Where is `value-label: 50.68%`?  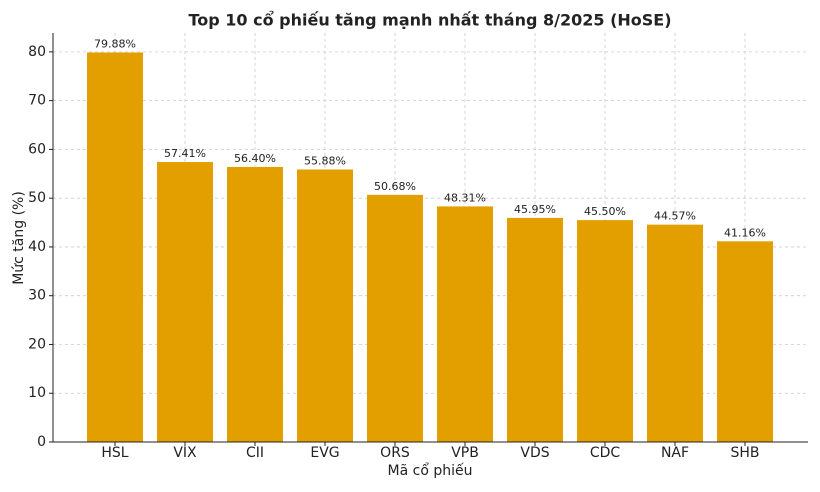 value-label: 50.68% is located at coordinates (395, 186).